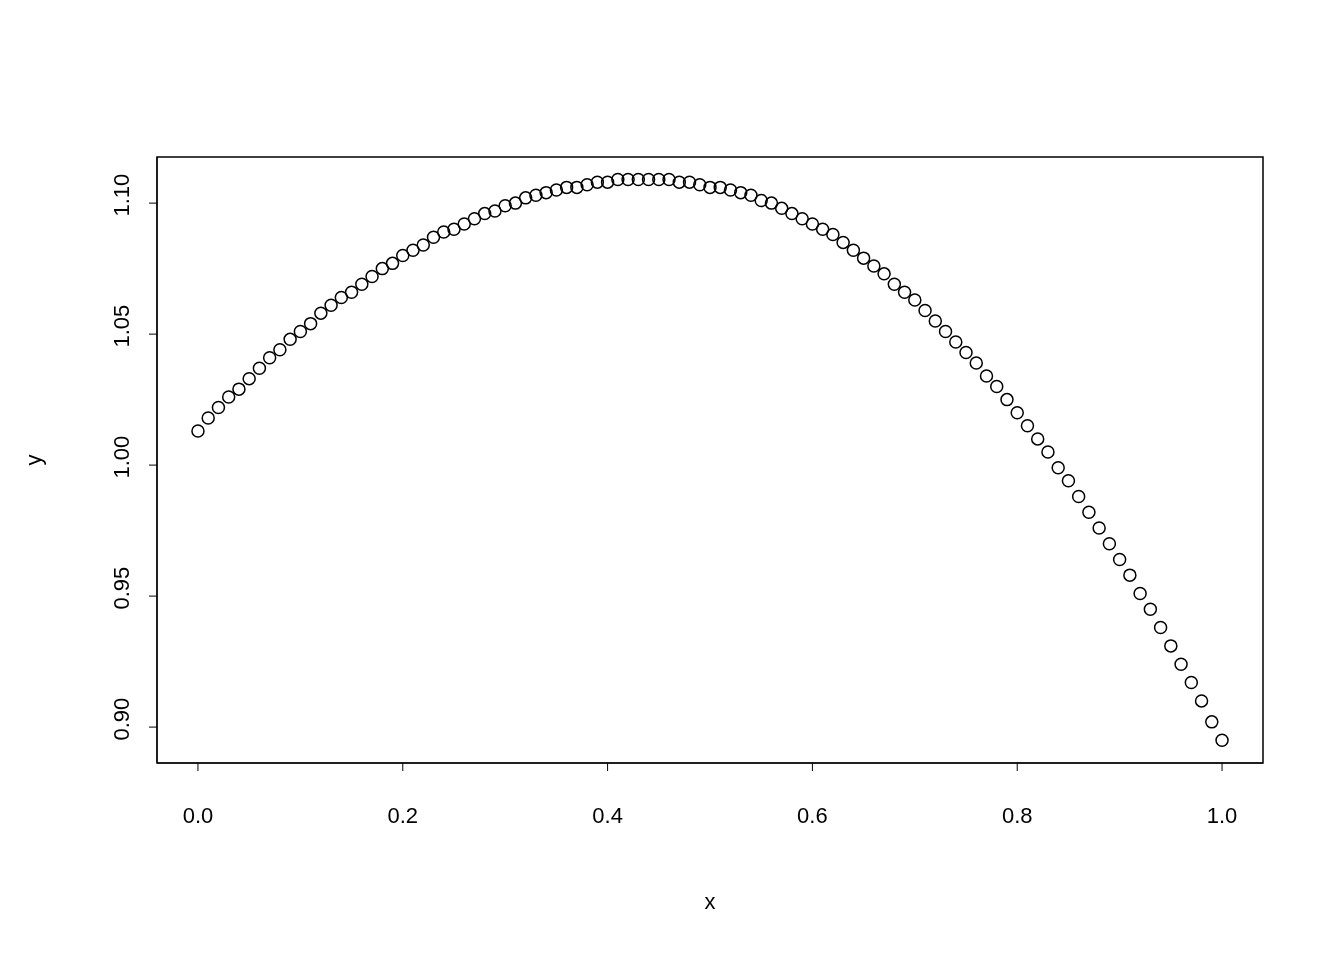 The image size is (1344, 960). I want to click on y-tick-label: 1.00, so click(121, 457).